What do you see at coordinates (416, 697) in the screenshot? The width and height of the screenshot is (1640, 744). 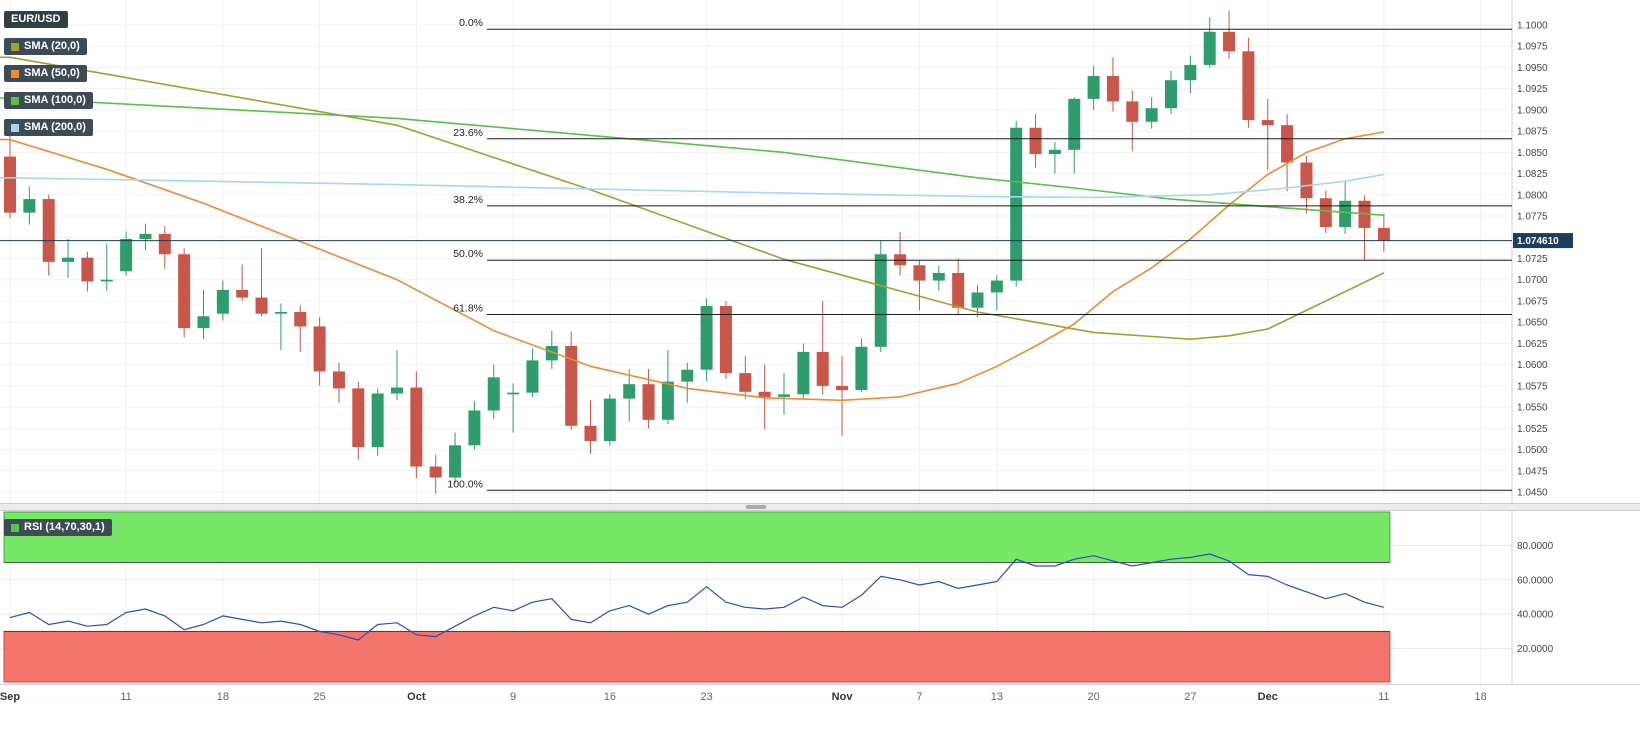 I see `time-axis-label: Oct` at bounding box center [416, 697].